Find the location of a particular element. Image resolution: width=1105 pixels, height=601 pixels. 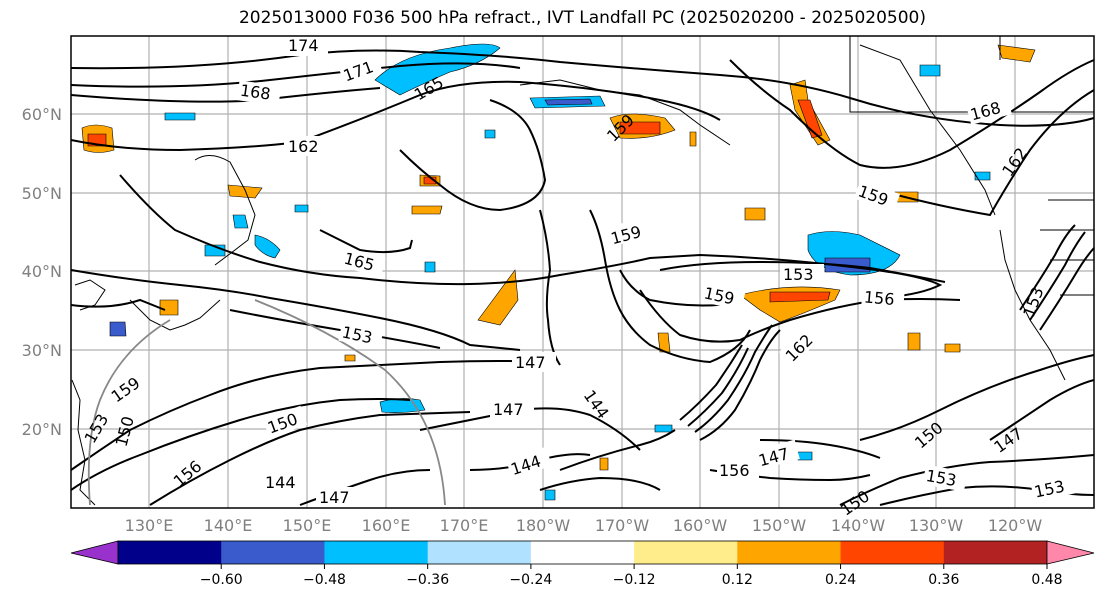

lon-label: 140°W is located at coordinates (858, 525).